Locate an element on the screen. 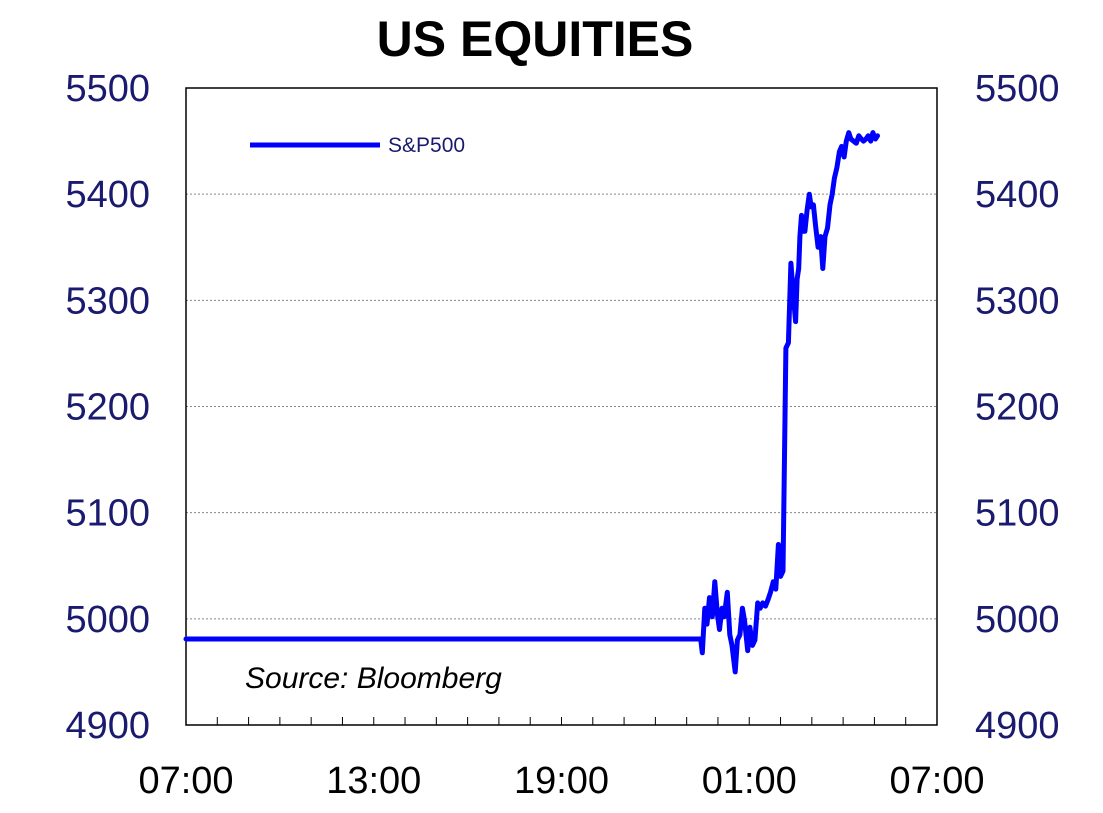  y-tick-label-right: 5100 is located at coordinates (1017, 514).